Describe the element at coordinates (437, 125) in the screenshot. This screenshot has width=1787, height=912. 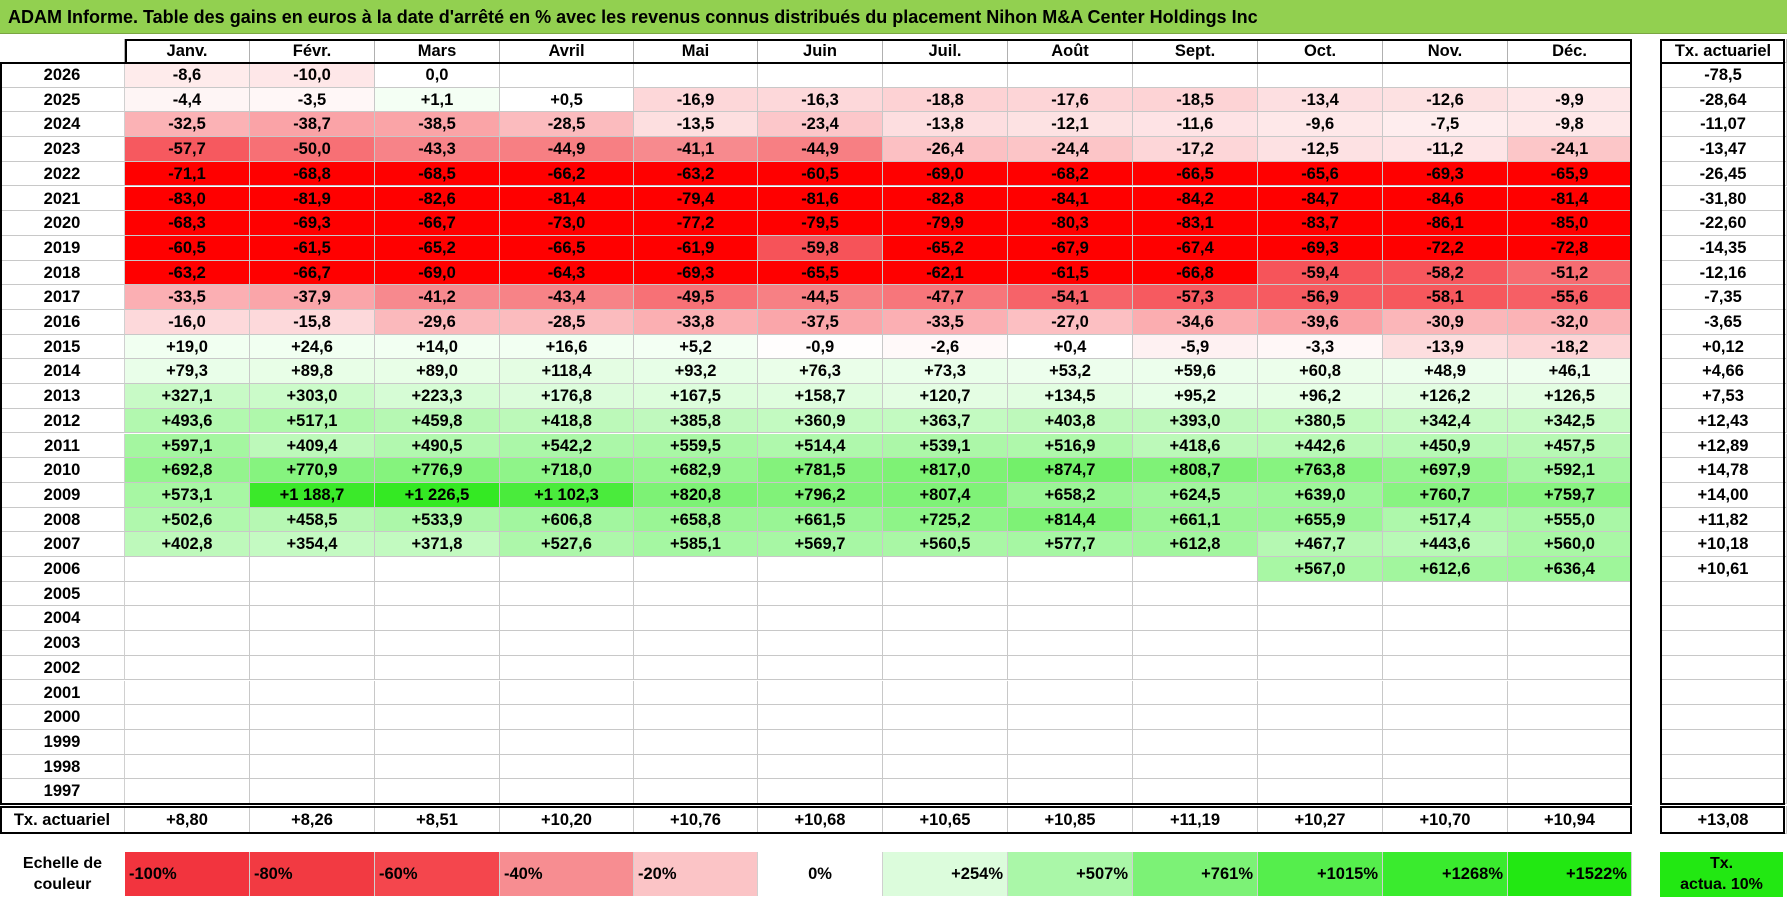
I see `gain-cell: -38,5` at that location.